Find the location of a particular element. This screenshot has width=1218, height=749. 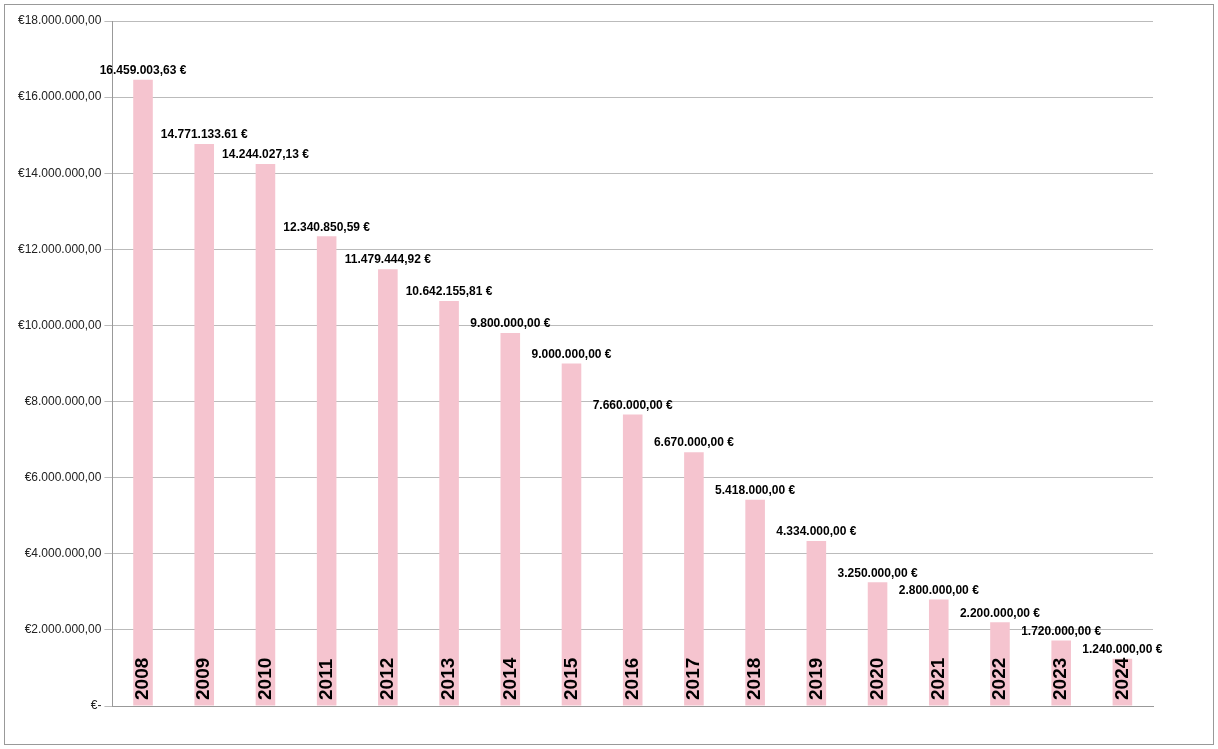

data-label: 1.240.000,00 € is located at coordinates (1122, 649).